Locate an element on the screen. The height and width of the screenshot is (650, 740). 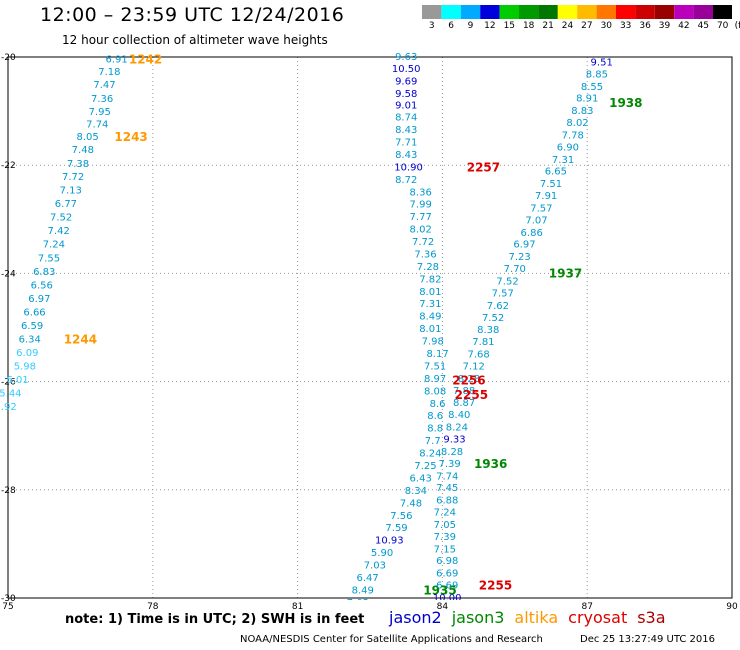
swh-value: 8.05 is located at coordinates (88, 137).